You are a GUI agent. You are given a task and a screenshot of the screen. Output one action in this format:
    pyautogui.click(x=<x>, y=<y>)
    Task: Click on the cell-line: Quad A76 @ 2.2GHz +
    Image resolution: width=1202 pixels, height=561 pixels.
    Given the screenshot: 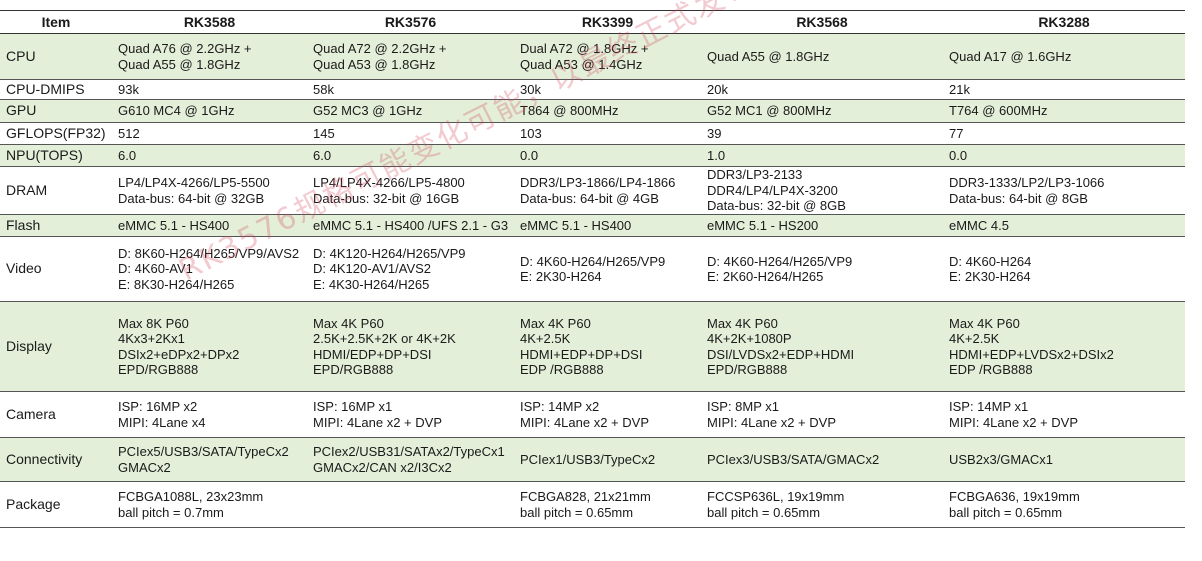 What is the action you would take?
    pyautogui.click(x=185, y=48)
    